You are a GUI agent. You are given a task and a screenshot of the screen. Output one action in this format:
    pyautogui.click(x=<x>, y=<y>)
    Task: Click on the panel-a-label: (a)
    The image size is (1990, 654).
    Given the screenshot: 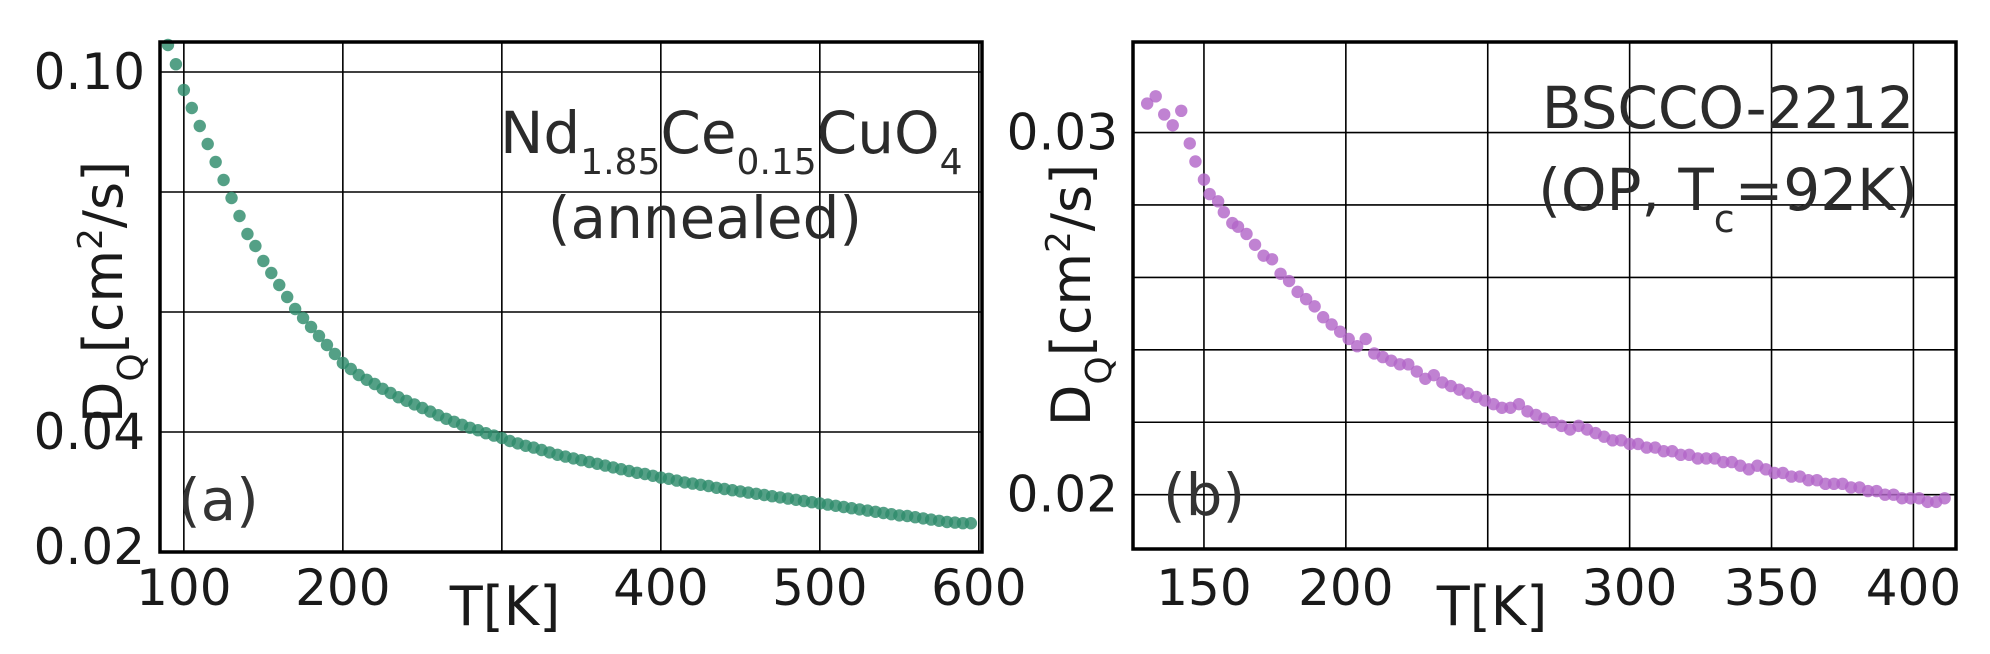 What is the action you would take?
    pyautogui.click(x=218, y=500)
    